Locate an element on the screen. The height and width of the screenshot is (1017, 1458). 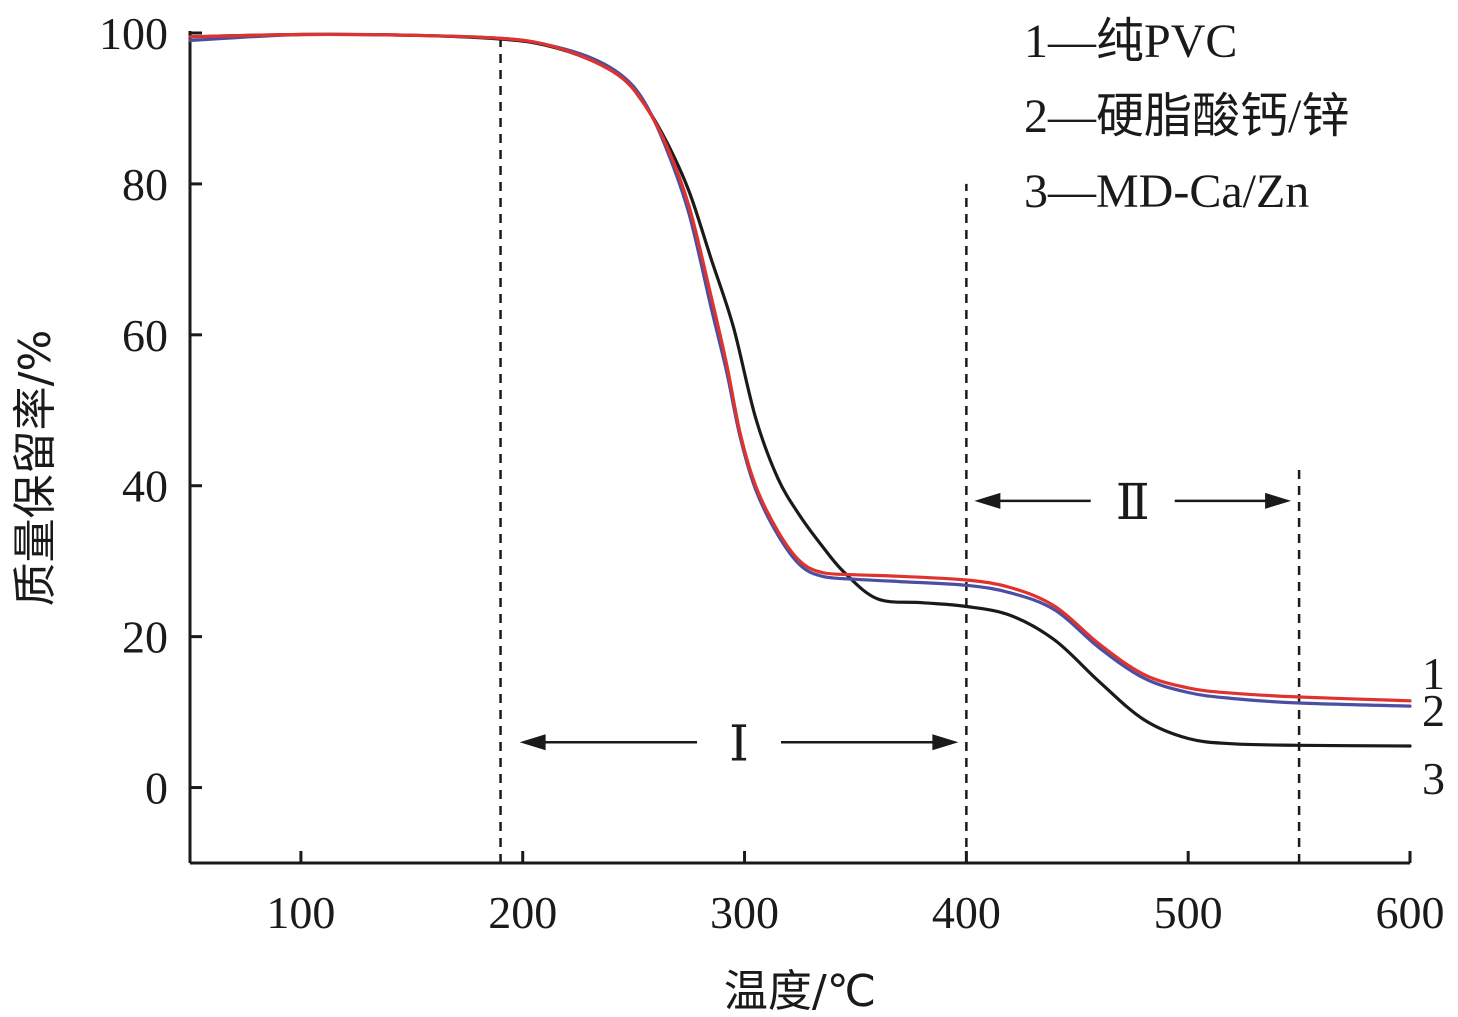
y-tick-label: 60 is located at coordinates (145, 335).